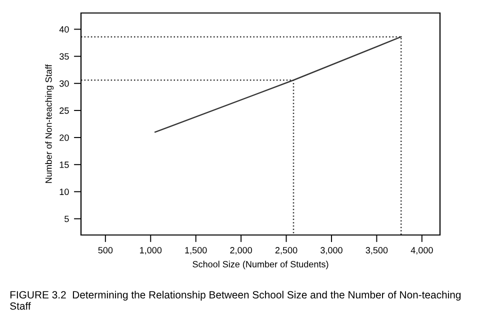 The width and height of the screenshot is (480, 324). What do you see at coordinates (241, 251) in the screenshot?
I see `x-tick-label: 2,000` at bounding box center [241, 251].